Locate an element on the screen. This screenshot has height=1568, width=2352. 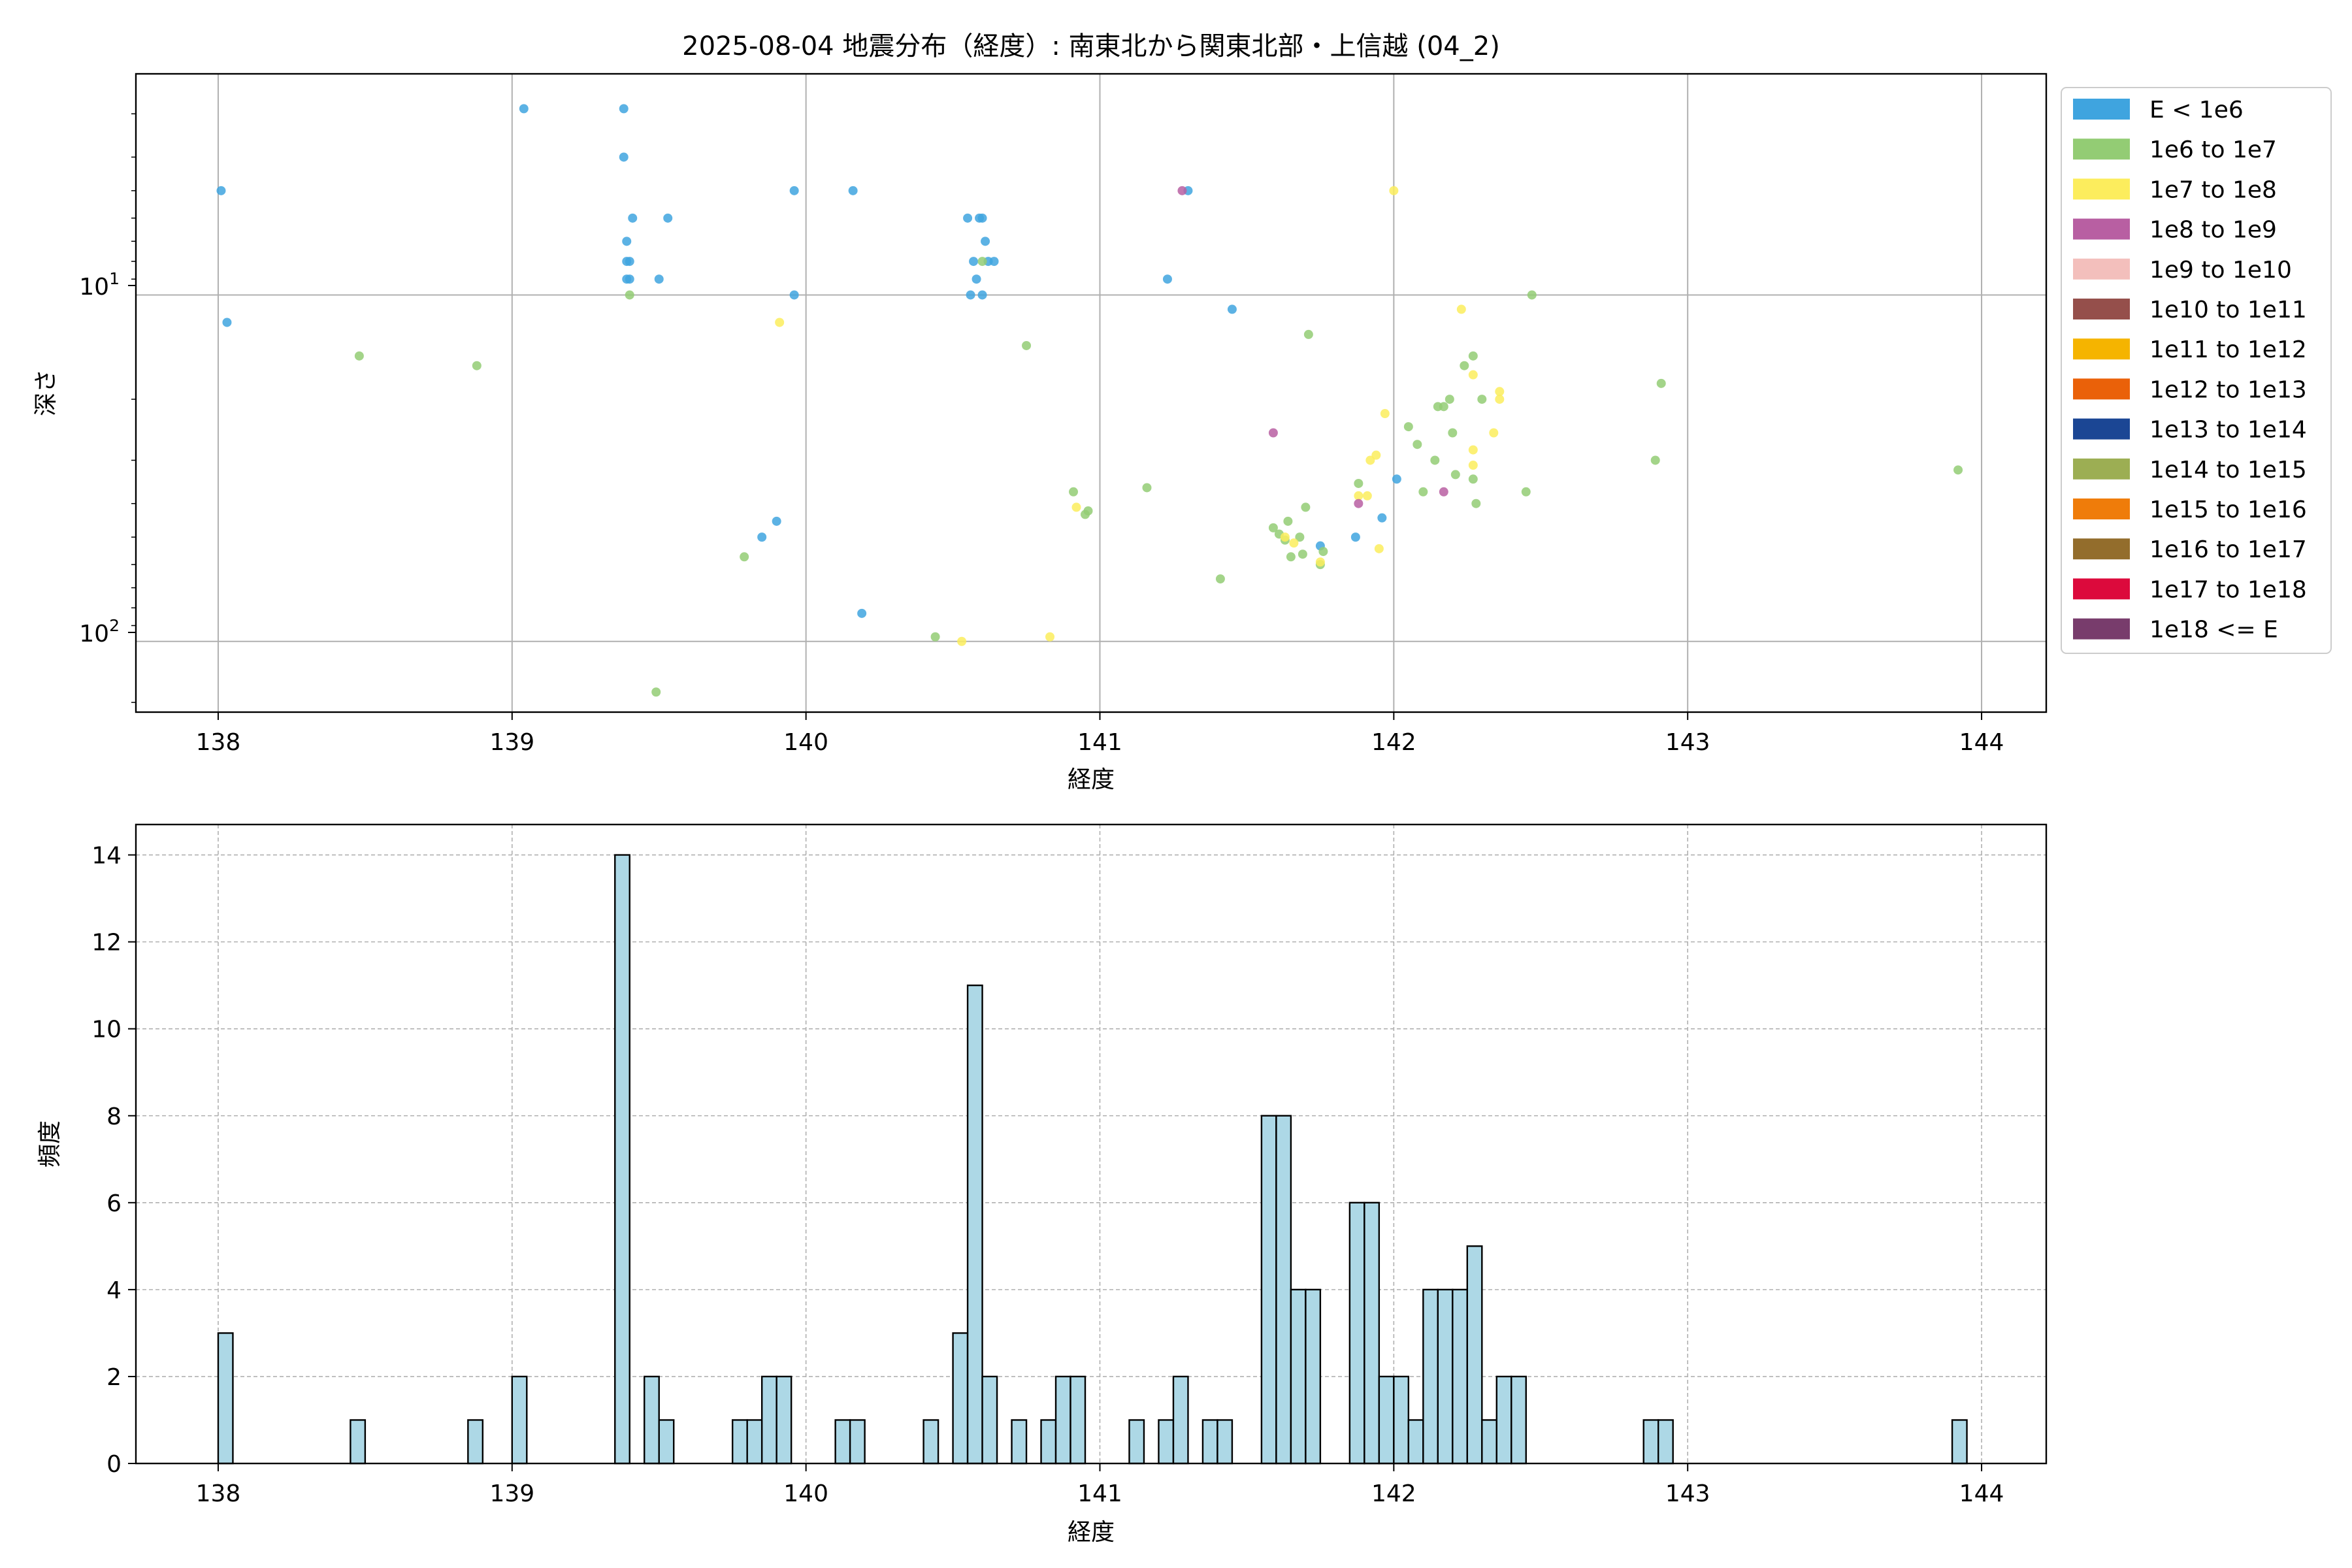
scatter-x-tick-label: 141 is located at coordinates (1099, 742).